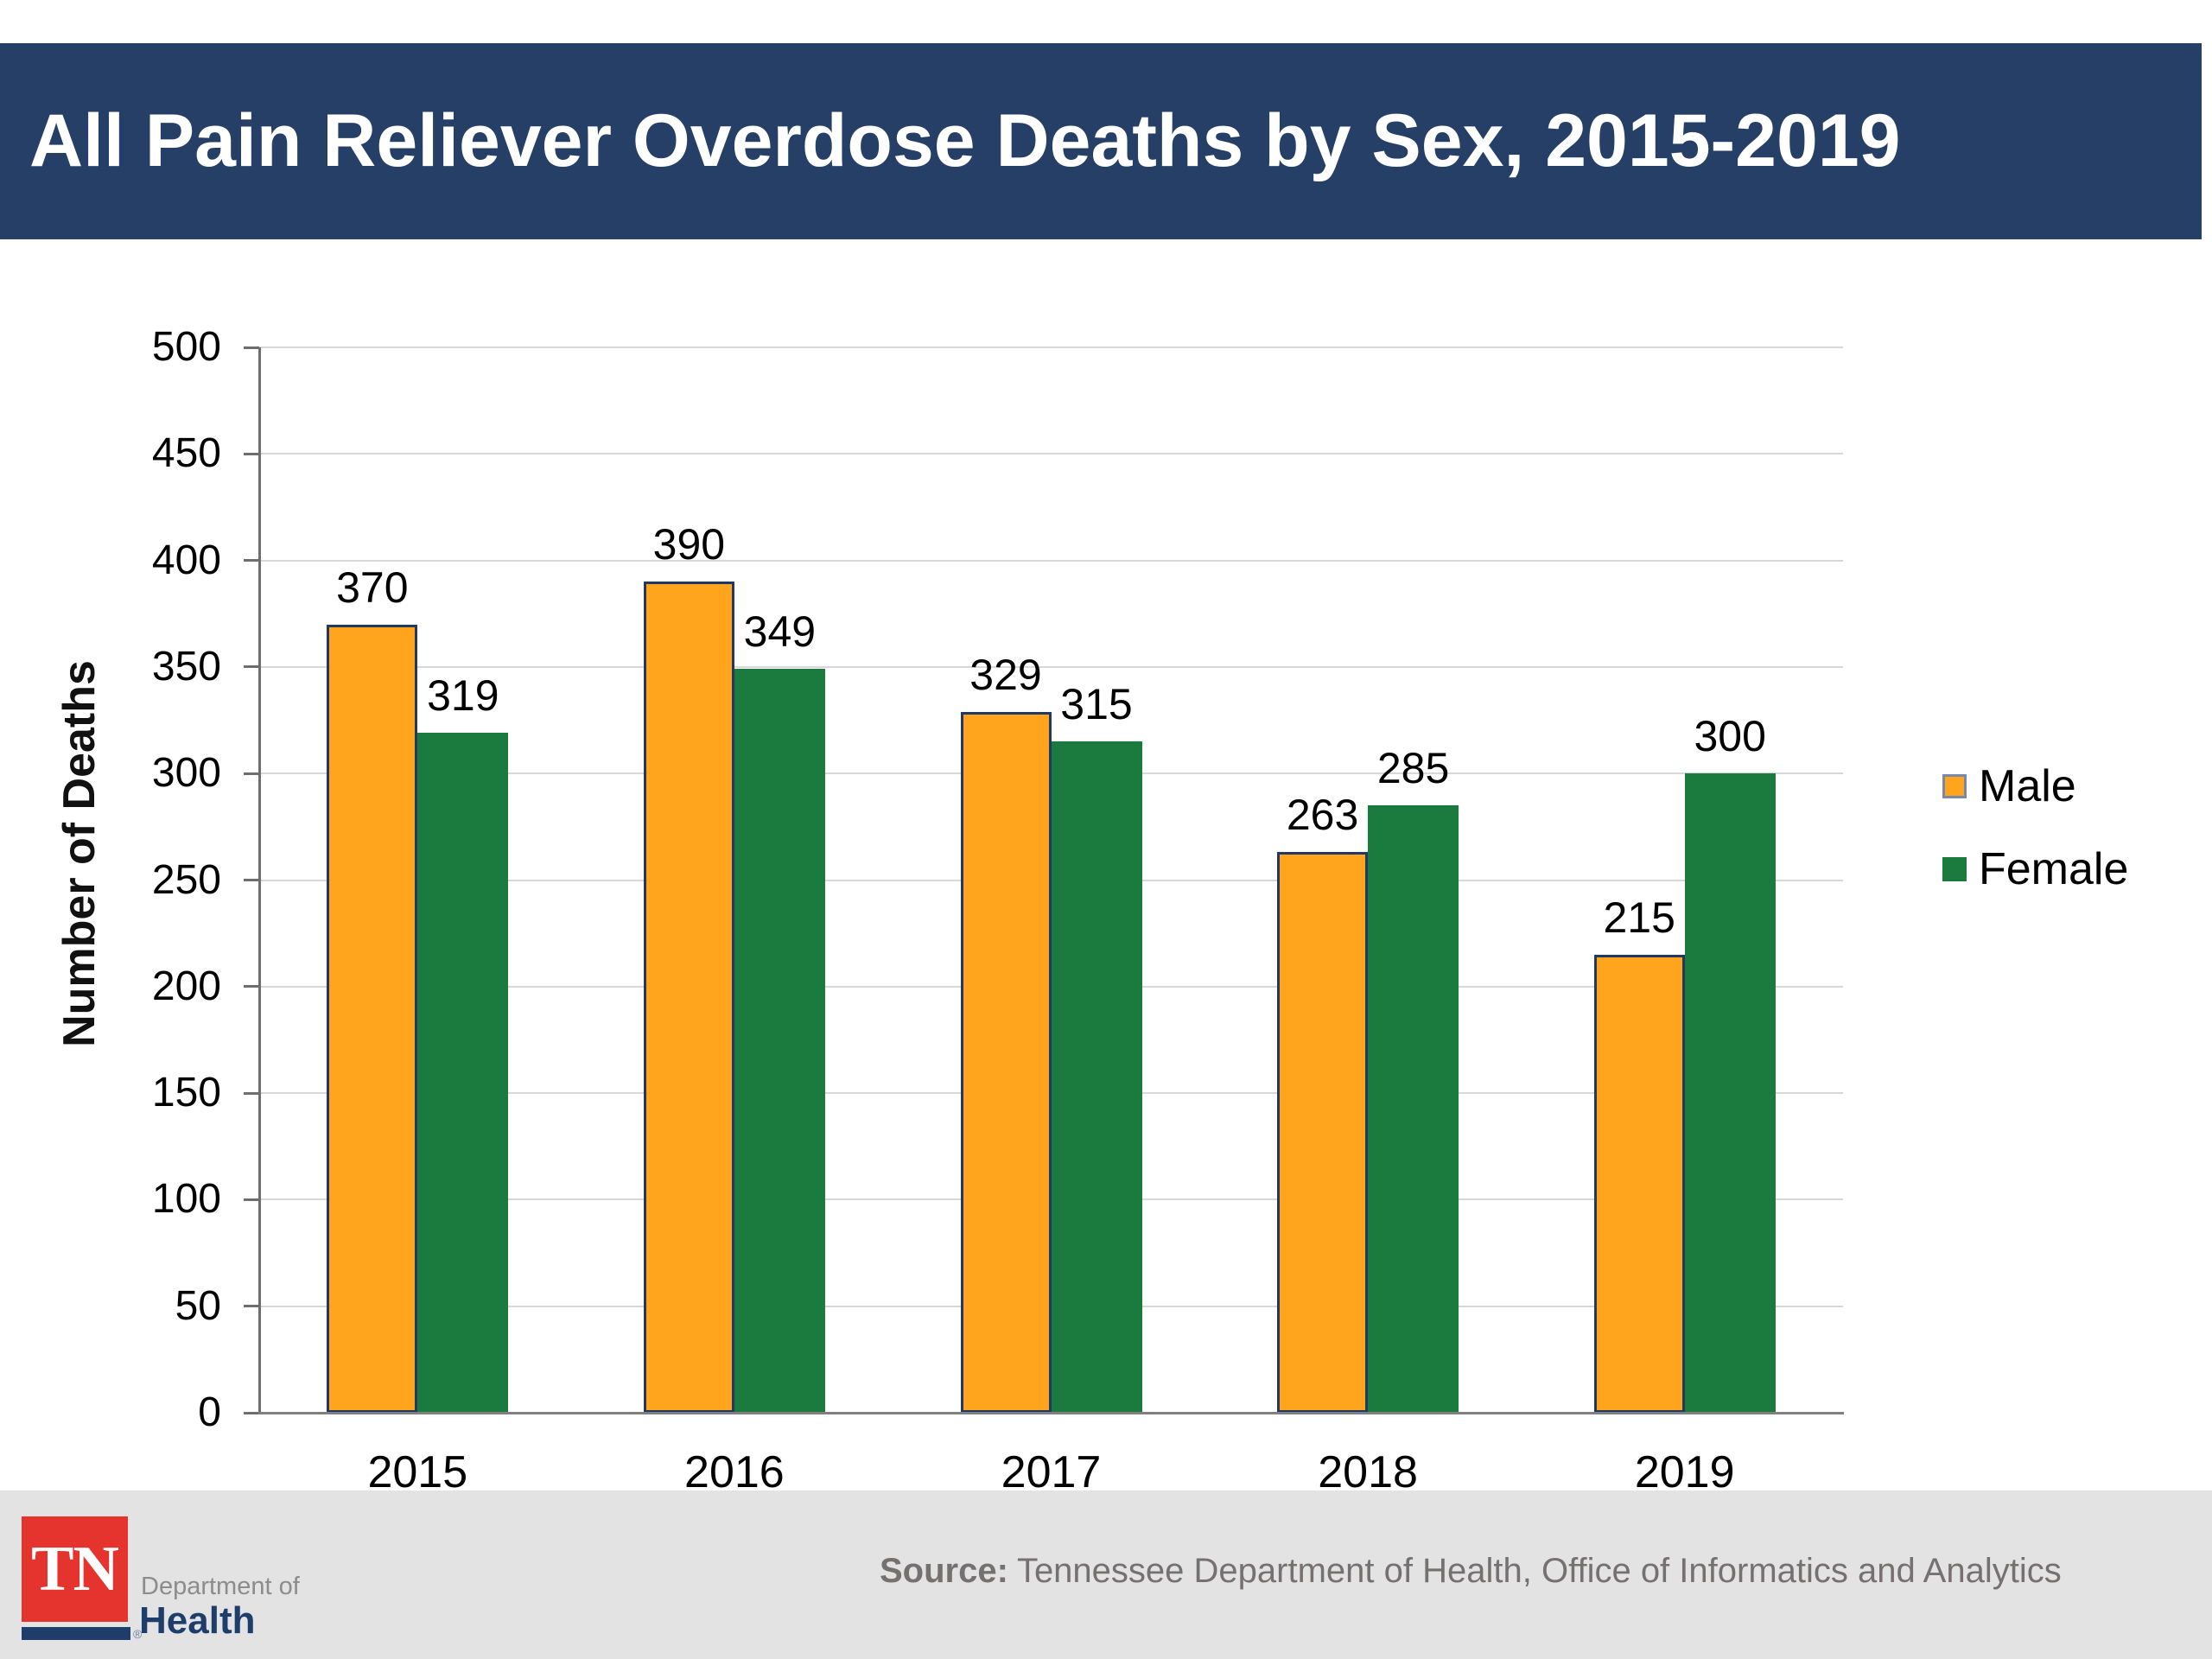 The width and height of the screenshot is (2212, 1659). I want to click on legend-swatch-female, so click(1954, 869).